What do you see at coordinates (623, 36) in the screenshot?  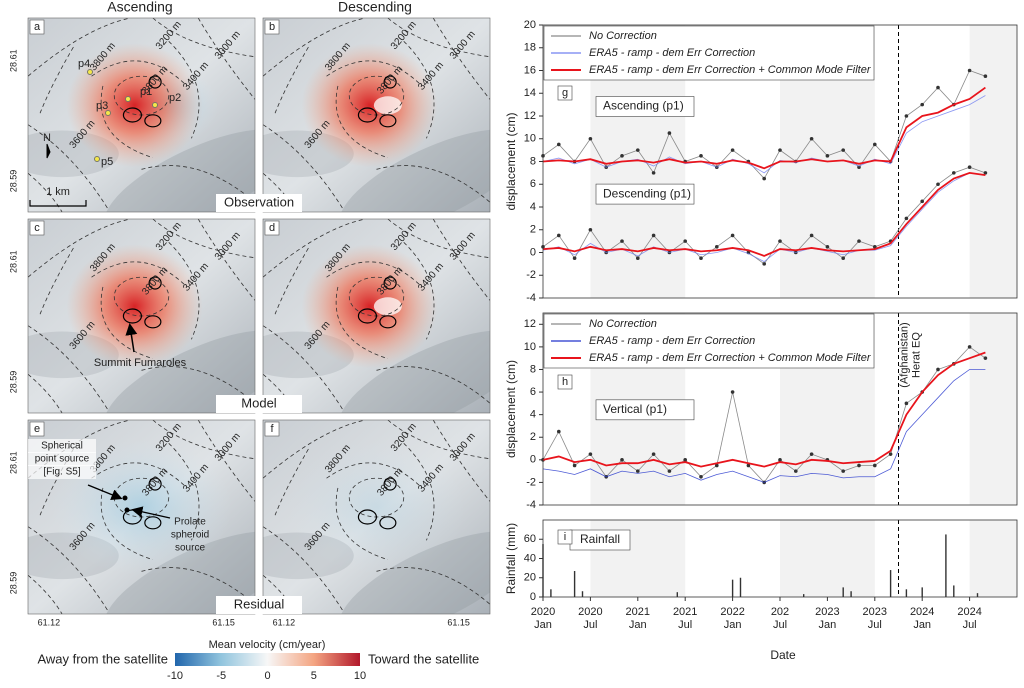 I see `legend-label: No Correction` at bounding box center [623, 36].